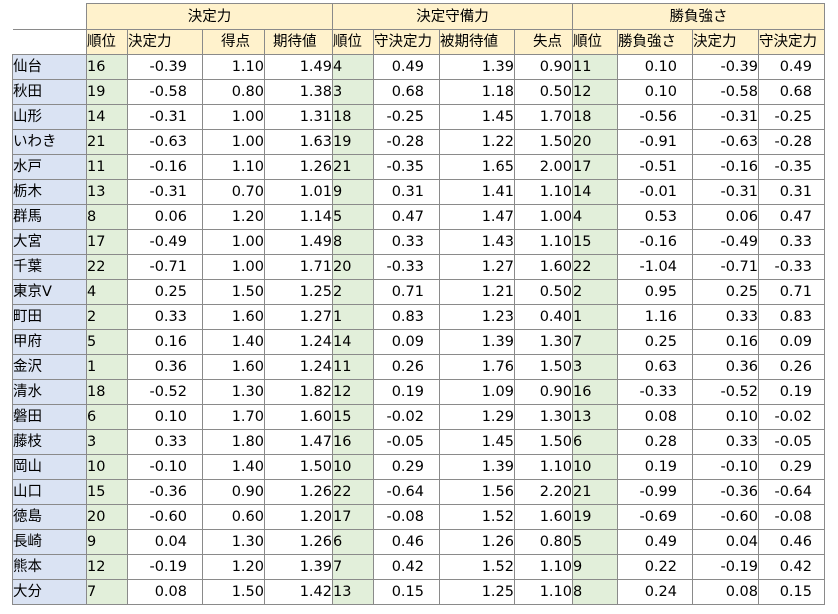  What do you see at coordinates (725, 592) in the screenshot?
I see `value-cell: 0.08` at bounding box center [725, 592].